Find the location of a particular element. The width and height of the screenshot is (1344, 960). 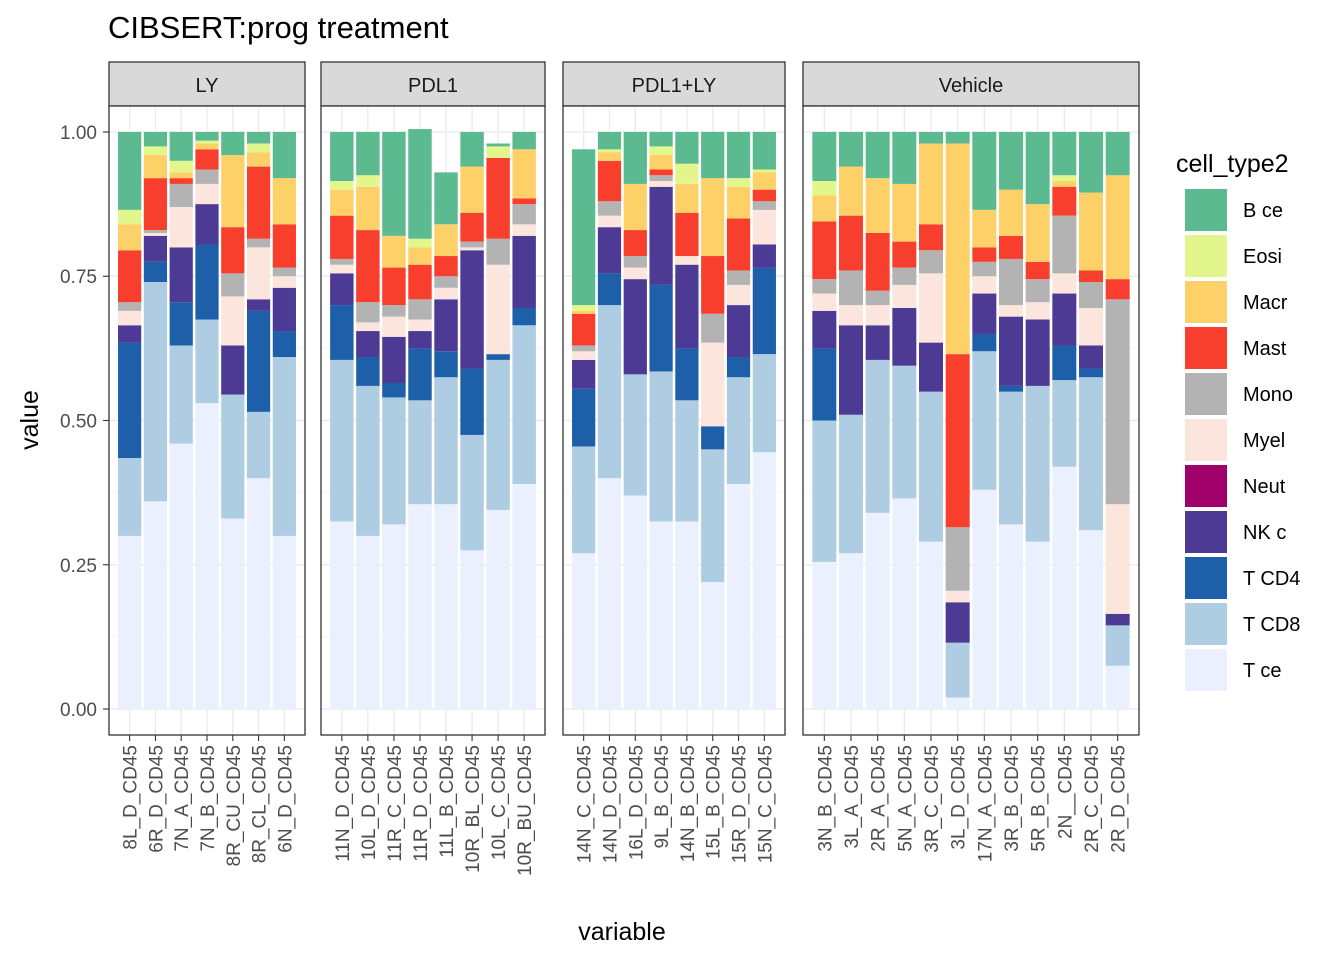

x-tick-label: 2N__CD45 is located at coordinates (1065, 792).